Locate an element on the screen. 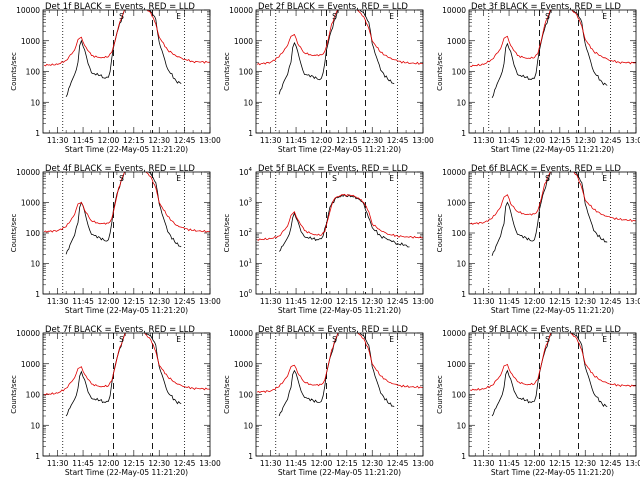  y-tick-exponent: 0 is located at coordinates (251, 292).